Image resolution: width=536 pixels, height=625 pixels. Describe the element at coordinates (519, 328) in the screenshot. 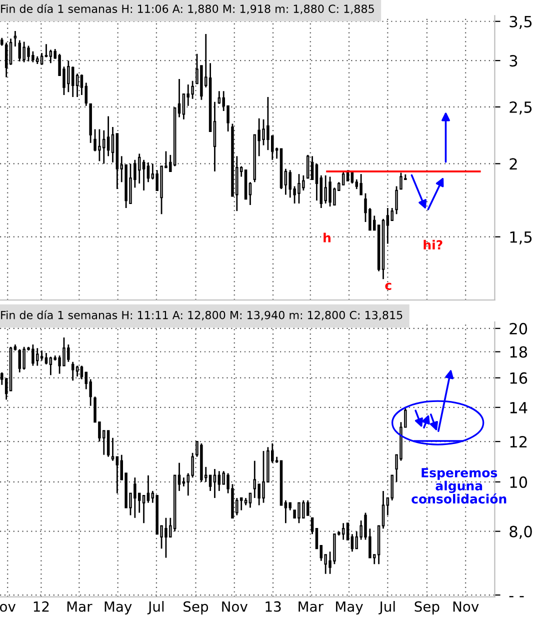

I see `y-tick-label: 20` at that location.